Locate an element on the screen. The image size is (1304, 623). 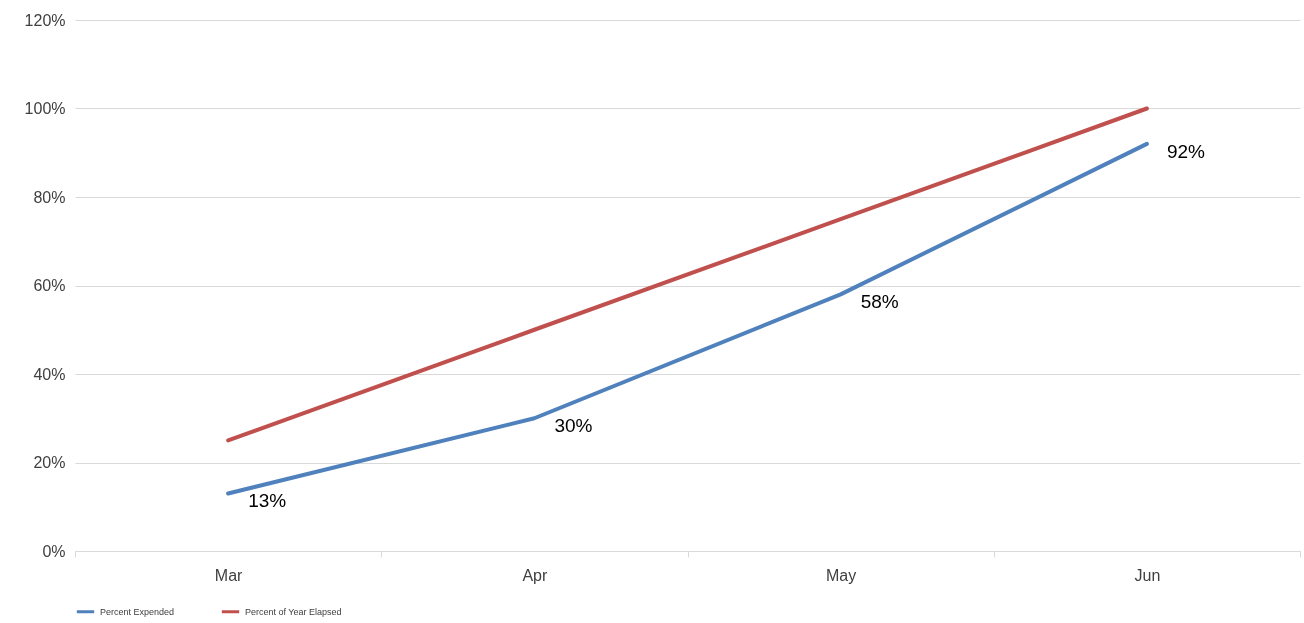
y-tick-label: 100% is located at coordinates (45, 108).